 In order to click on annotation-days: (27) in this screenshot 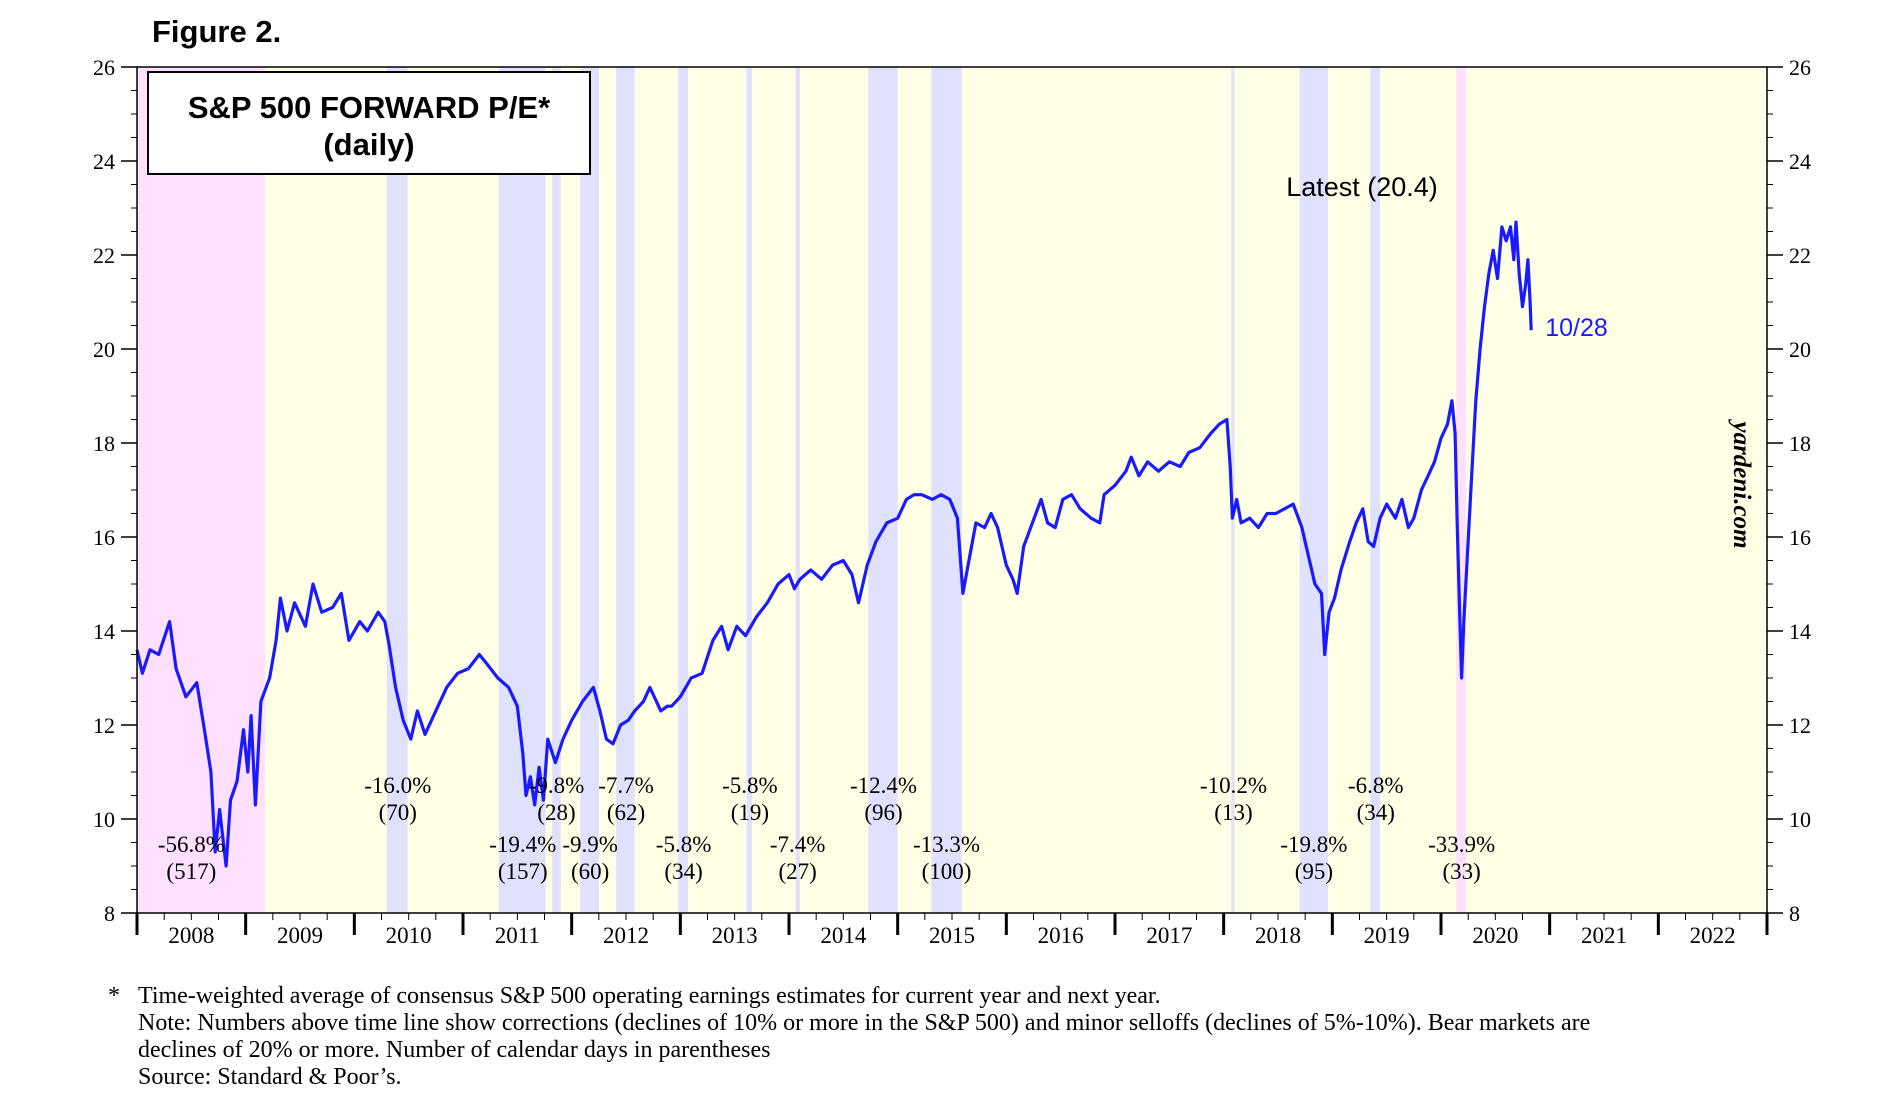, I will do `click(798, 871)`.